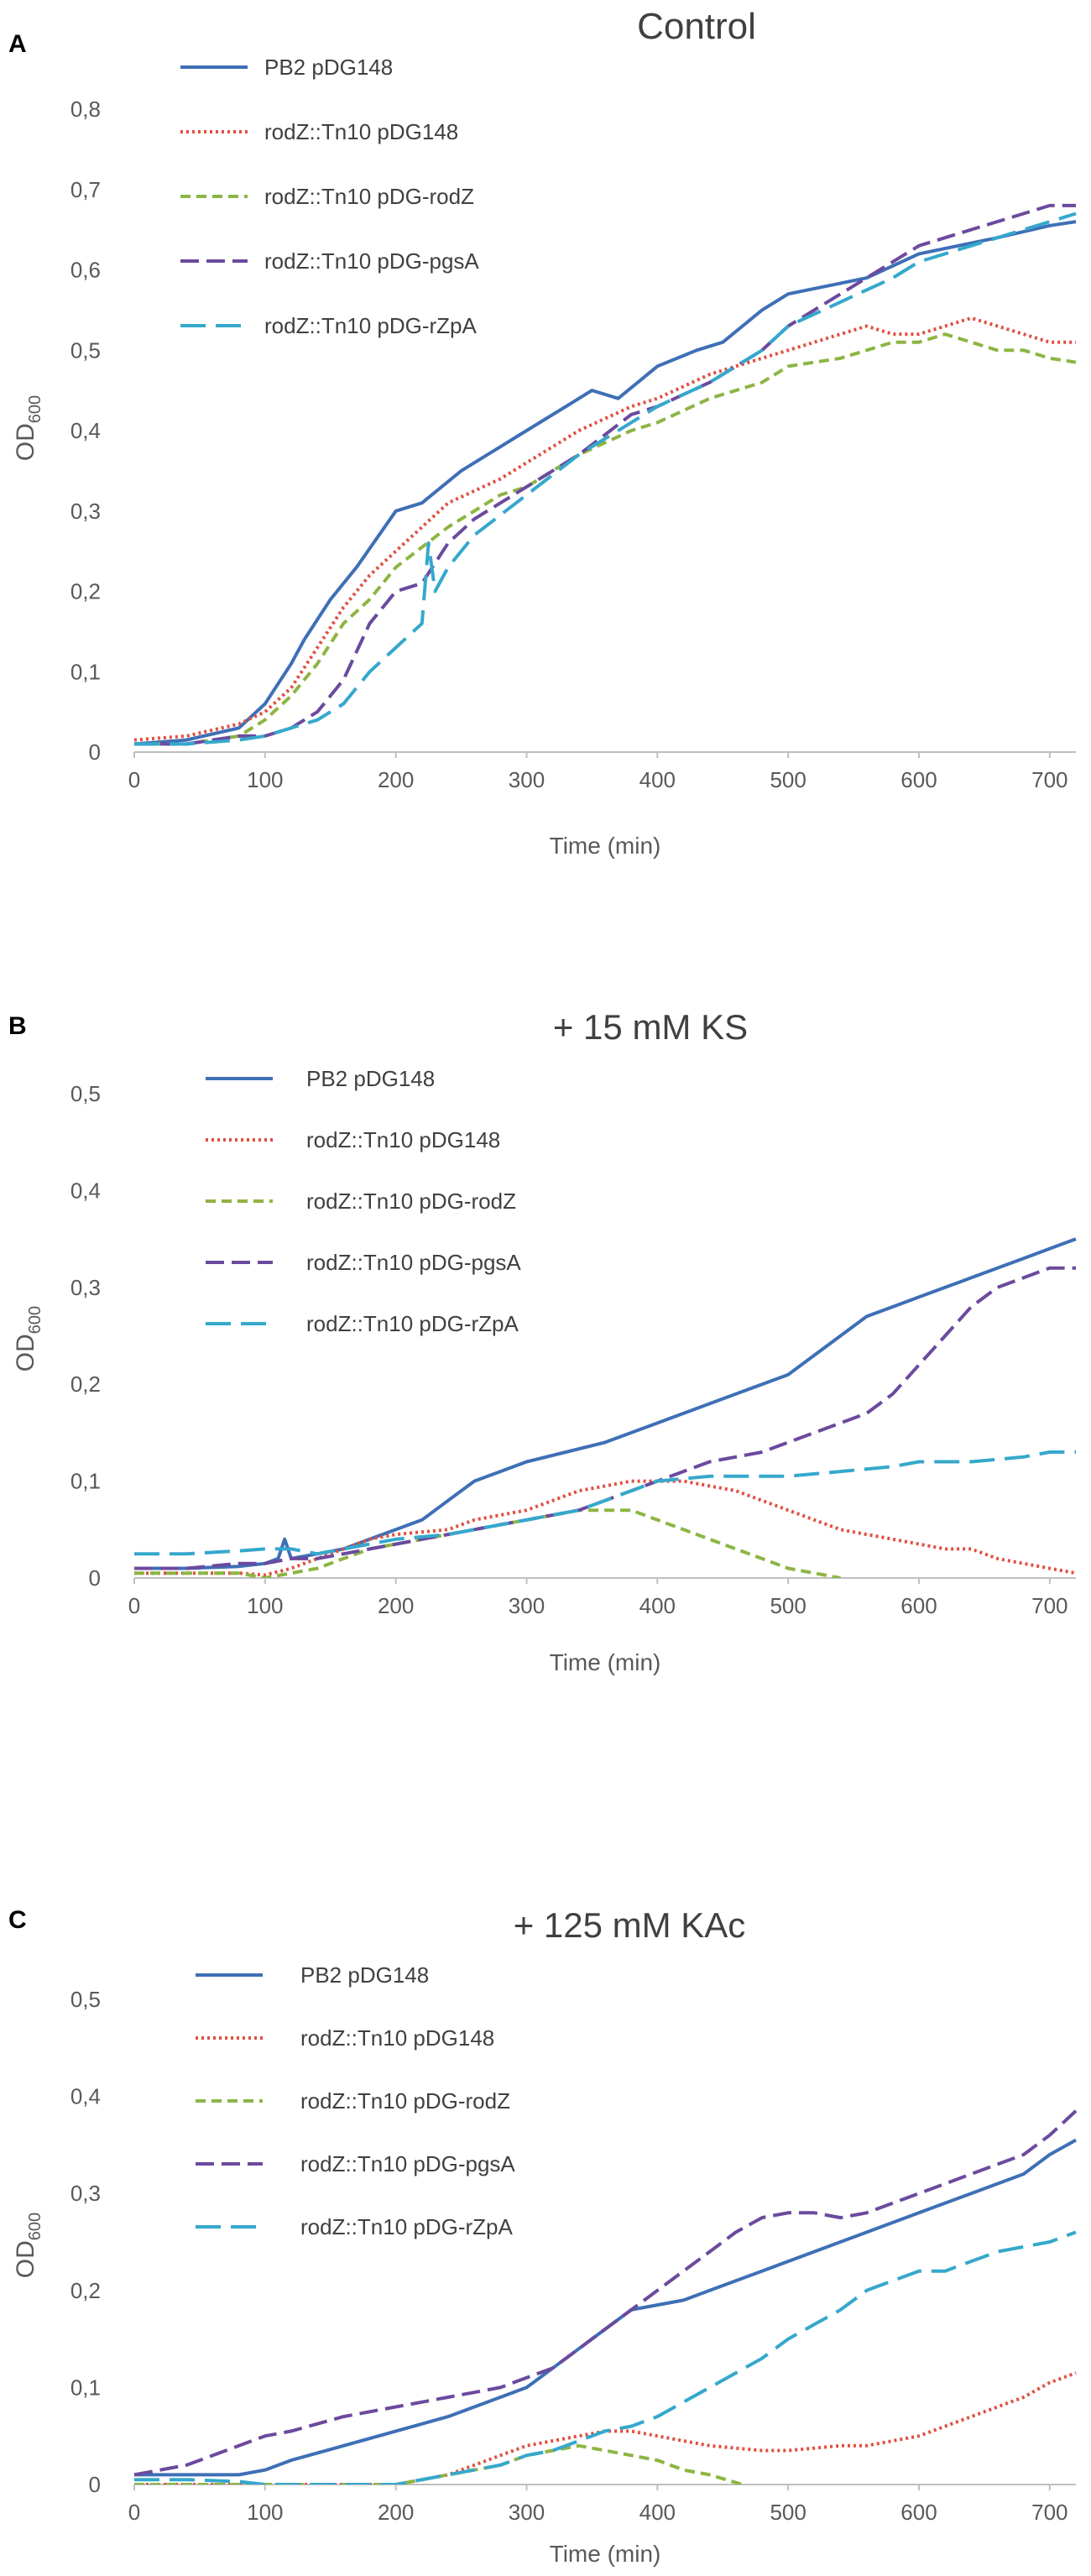 The width and height of the screenshot is (1091, 2576). What do you see at coordinates (86, 109) in the screenshot?
I see `y-tick-label: 0,8` at bounding box center [86, 109].